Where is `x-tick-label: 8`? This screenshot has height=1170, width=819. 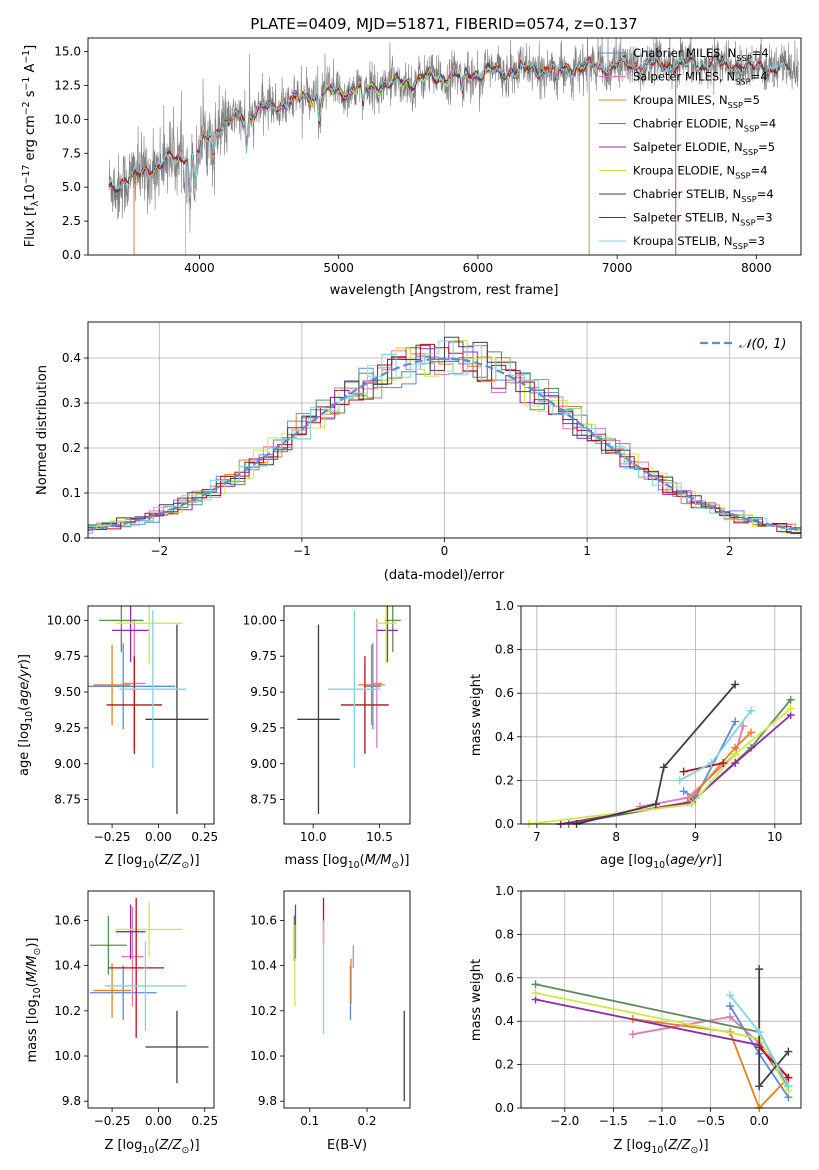
x-tick-label: 8 is located at coordinates (616, 837).